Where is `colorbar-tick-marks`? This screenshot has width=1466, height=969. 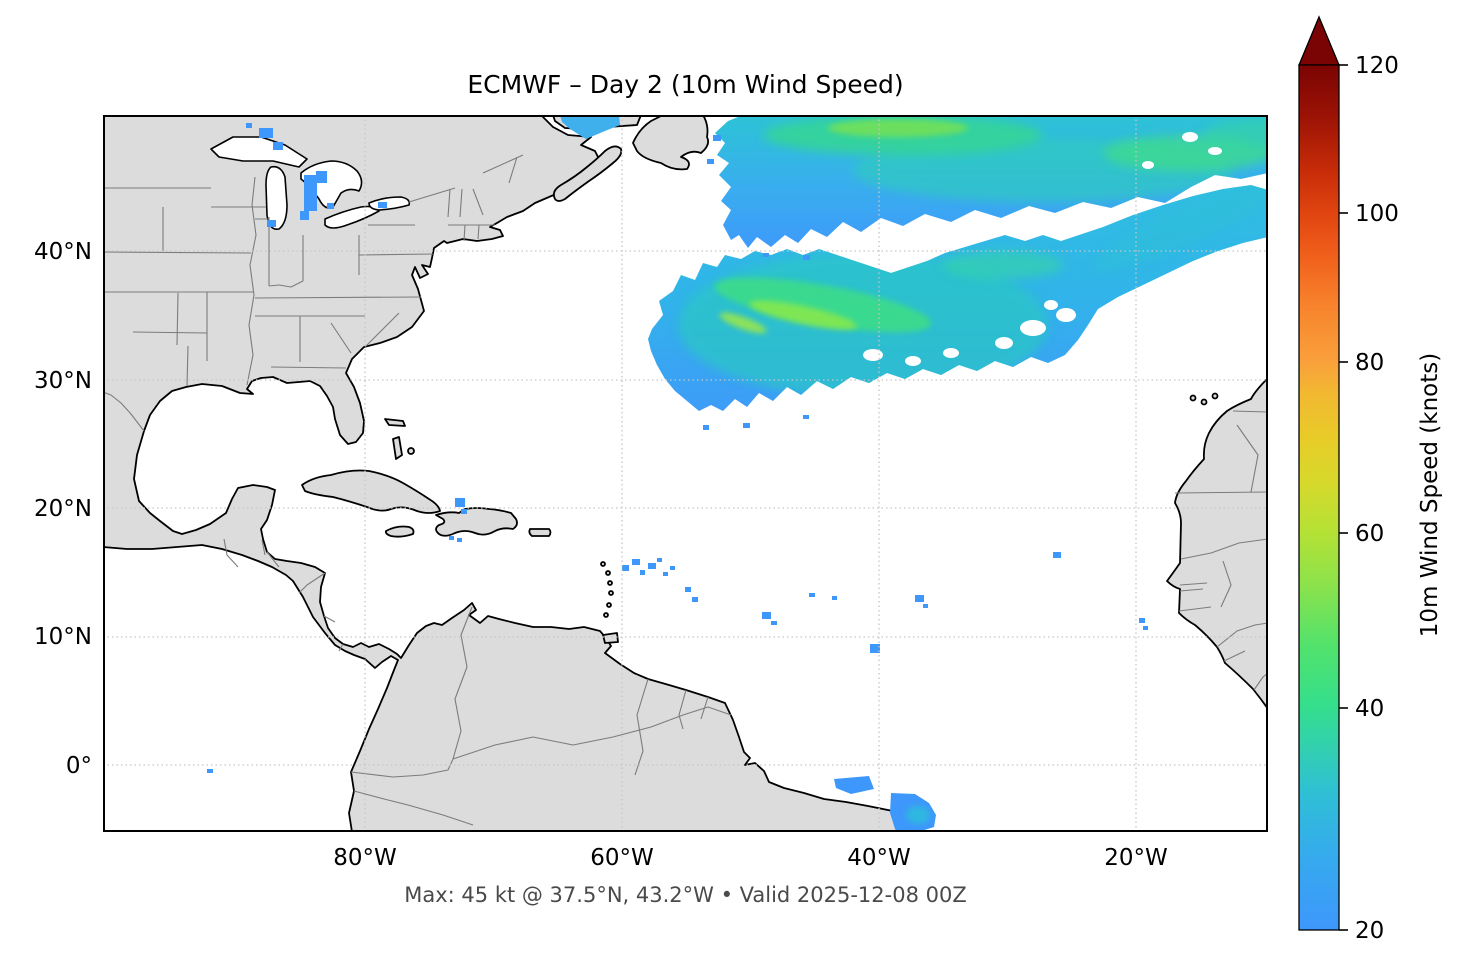
colorbar-tick-marks is located at coordinates (1343, 497).